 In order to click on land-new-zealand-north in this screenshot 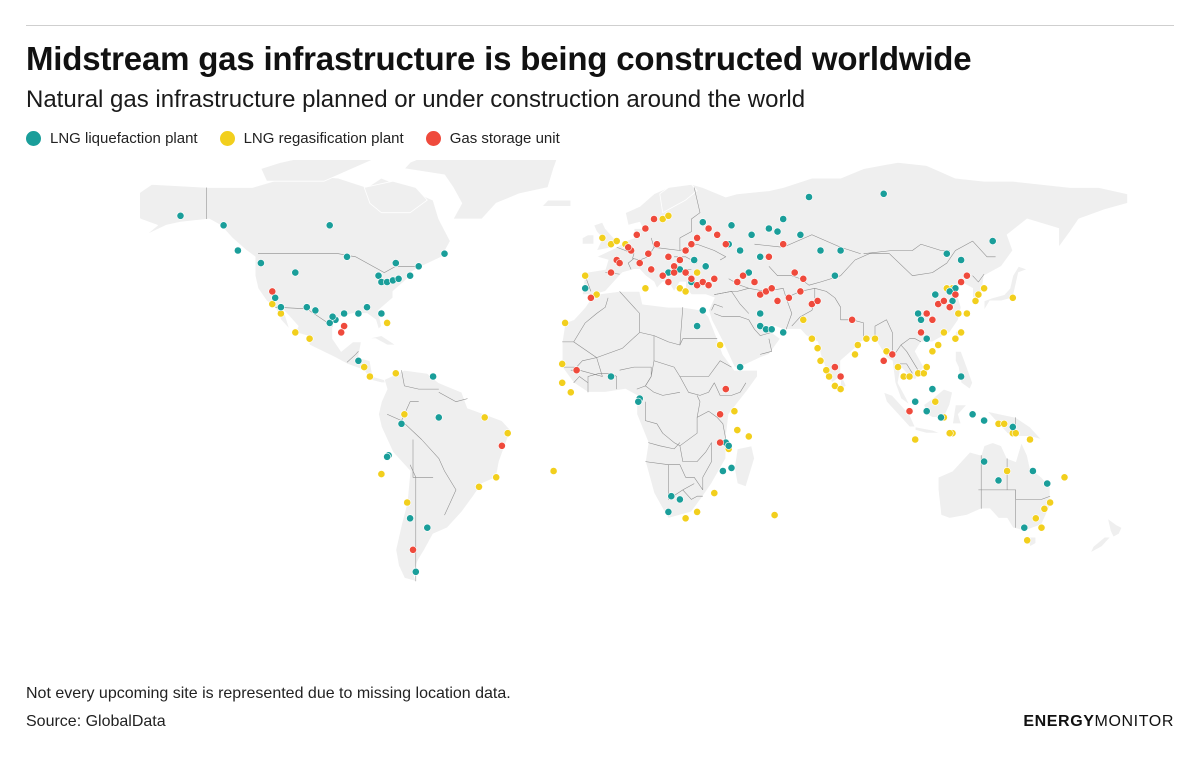, I will do `click(1115, 527)`.